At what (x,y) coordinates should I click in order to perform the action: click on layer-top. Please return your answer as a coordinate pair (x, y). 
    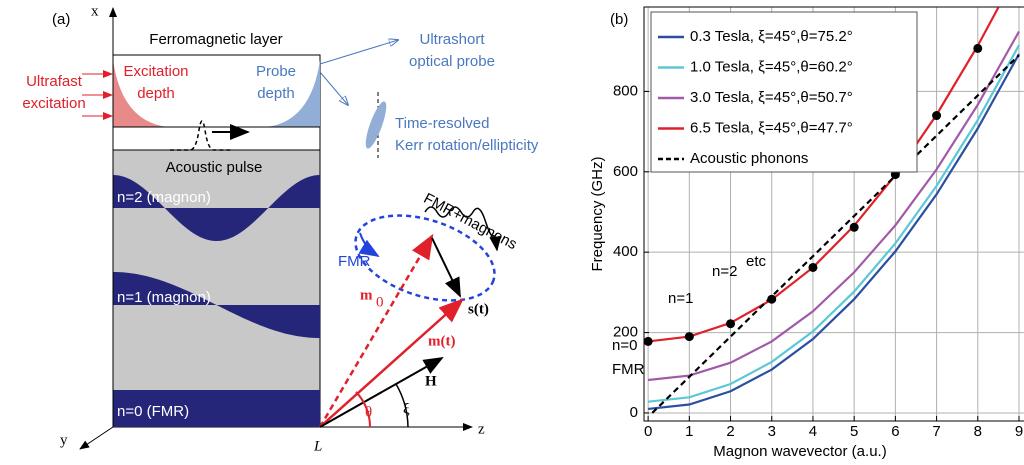
    Looking at the image, I should click on (216, 102).